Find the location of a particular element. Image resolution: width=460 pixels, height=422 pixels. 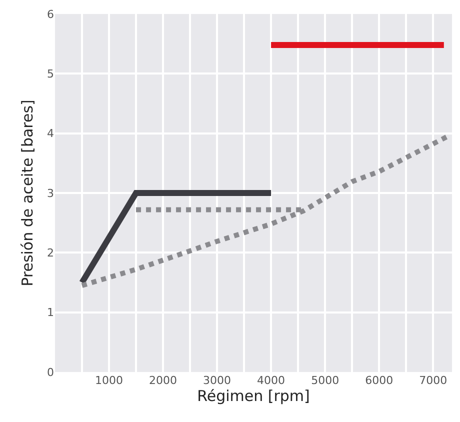

x-axis-title: Régimen [rpm] is located at coordinates (253, 396).